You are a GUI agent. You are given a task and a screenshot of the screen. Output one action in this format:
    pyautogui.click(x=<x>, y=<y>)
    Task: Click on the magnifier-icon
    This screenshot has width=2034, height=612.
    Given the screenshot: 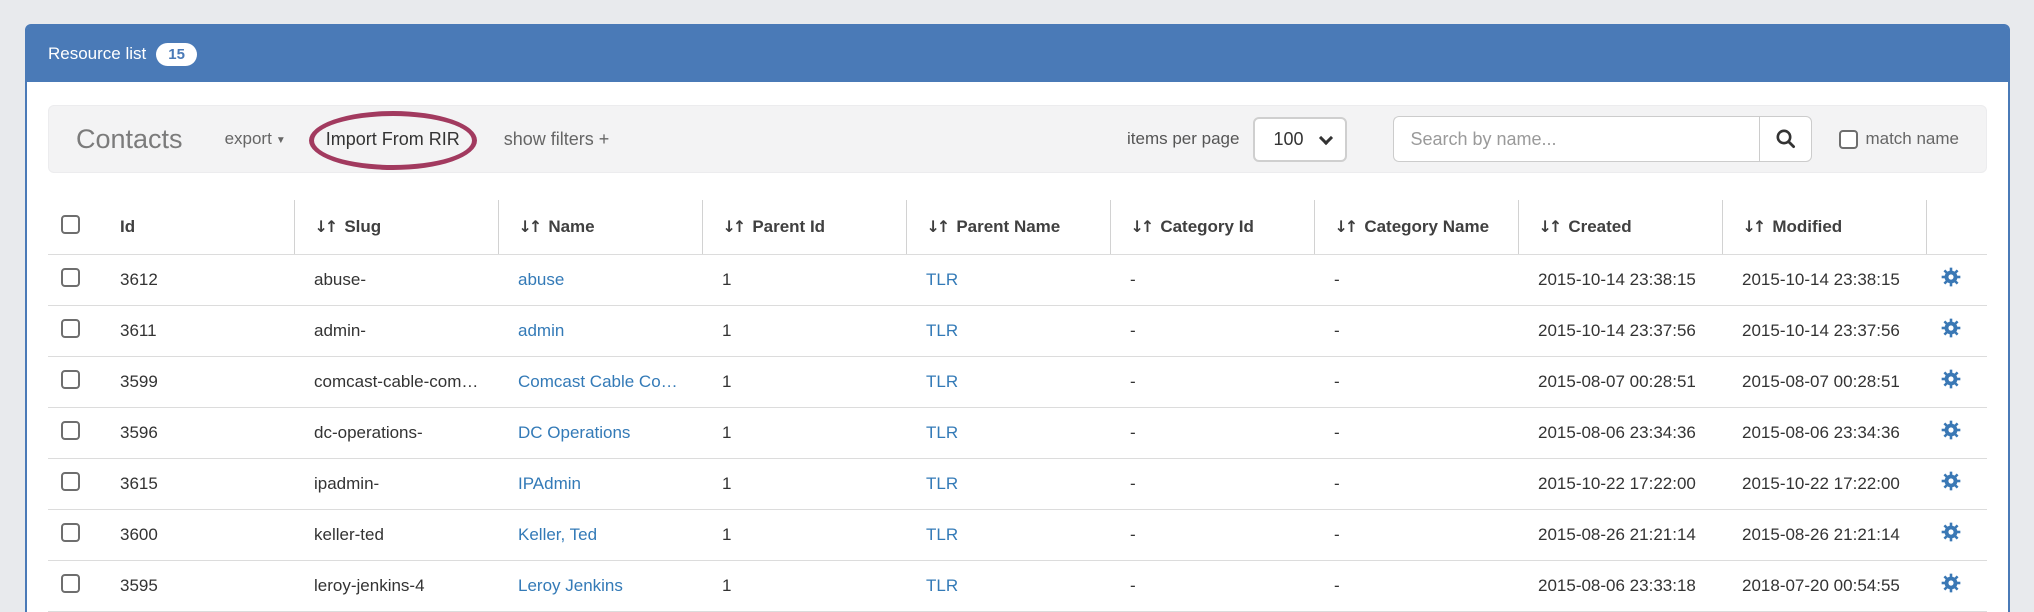 What is the action you would take?
    pyautogui.click(x=1785, y=139)
    